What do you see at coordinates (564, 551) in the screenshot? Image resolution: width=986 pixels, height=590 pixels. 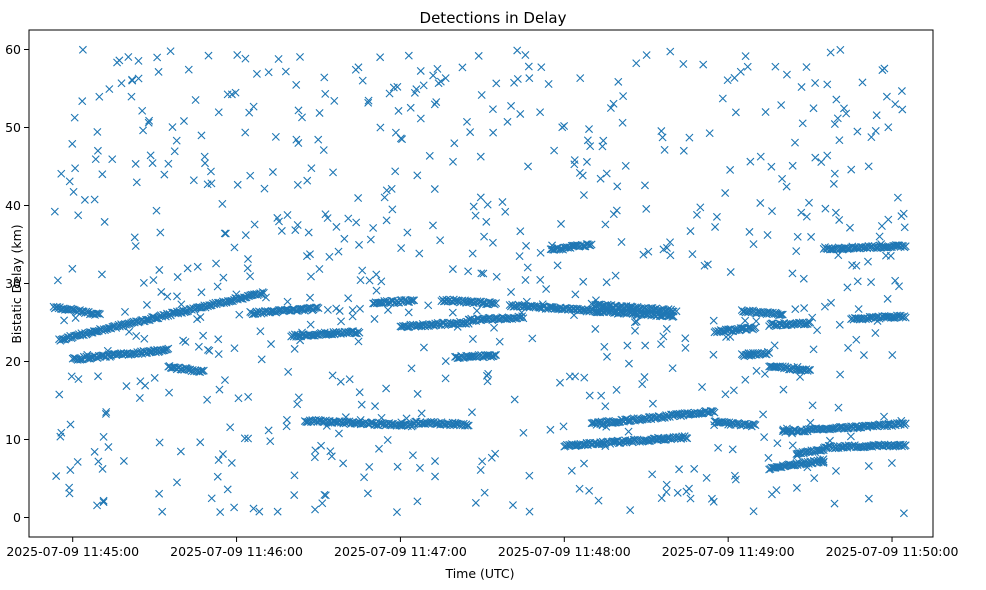 I see `x-tick-label: 2025-07-09 11:48:00` at bounding box center [564, 551].